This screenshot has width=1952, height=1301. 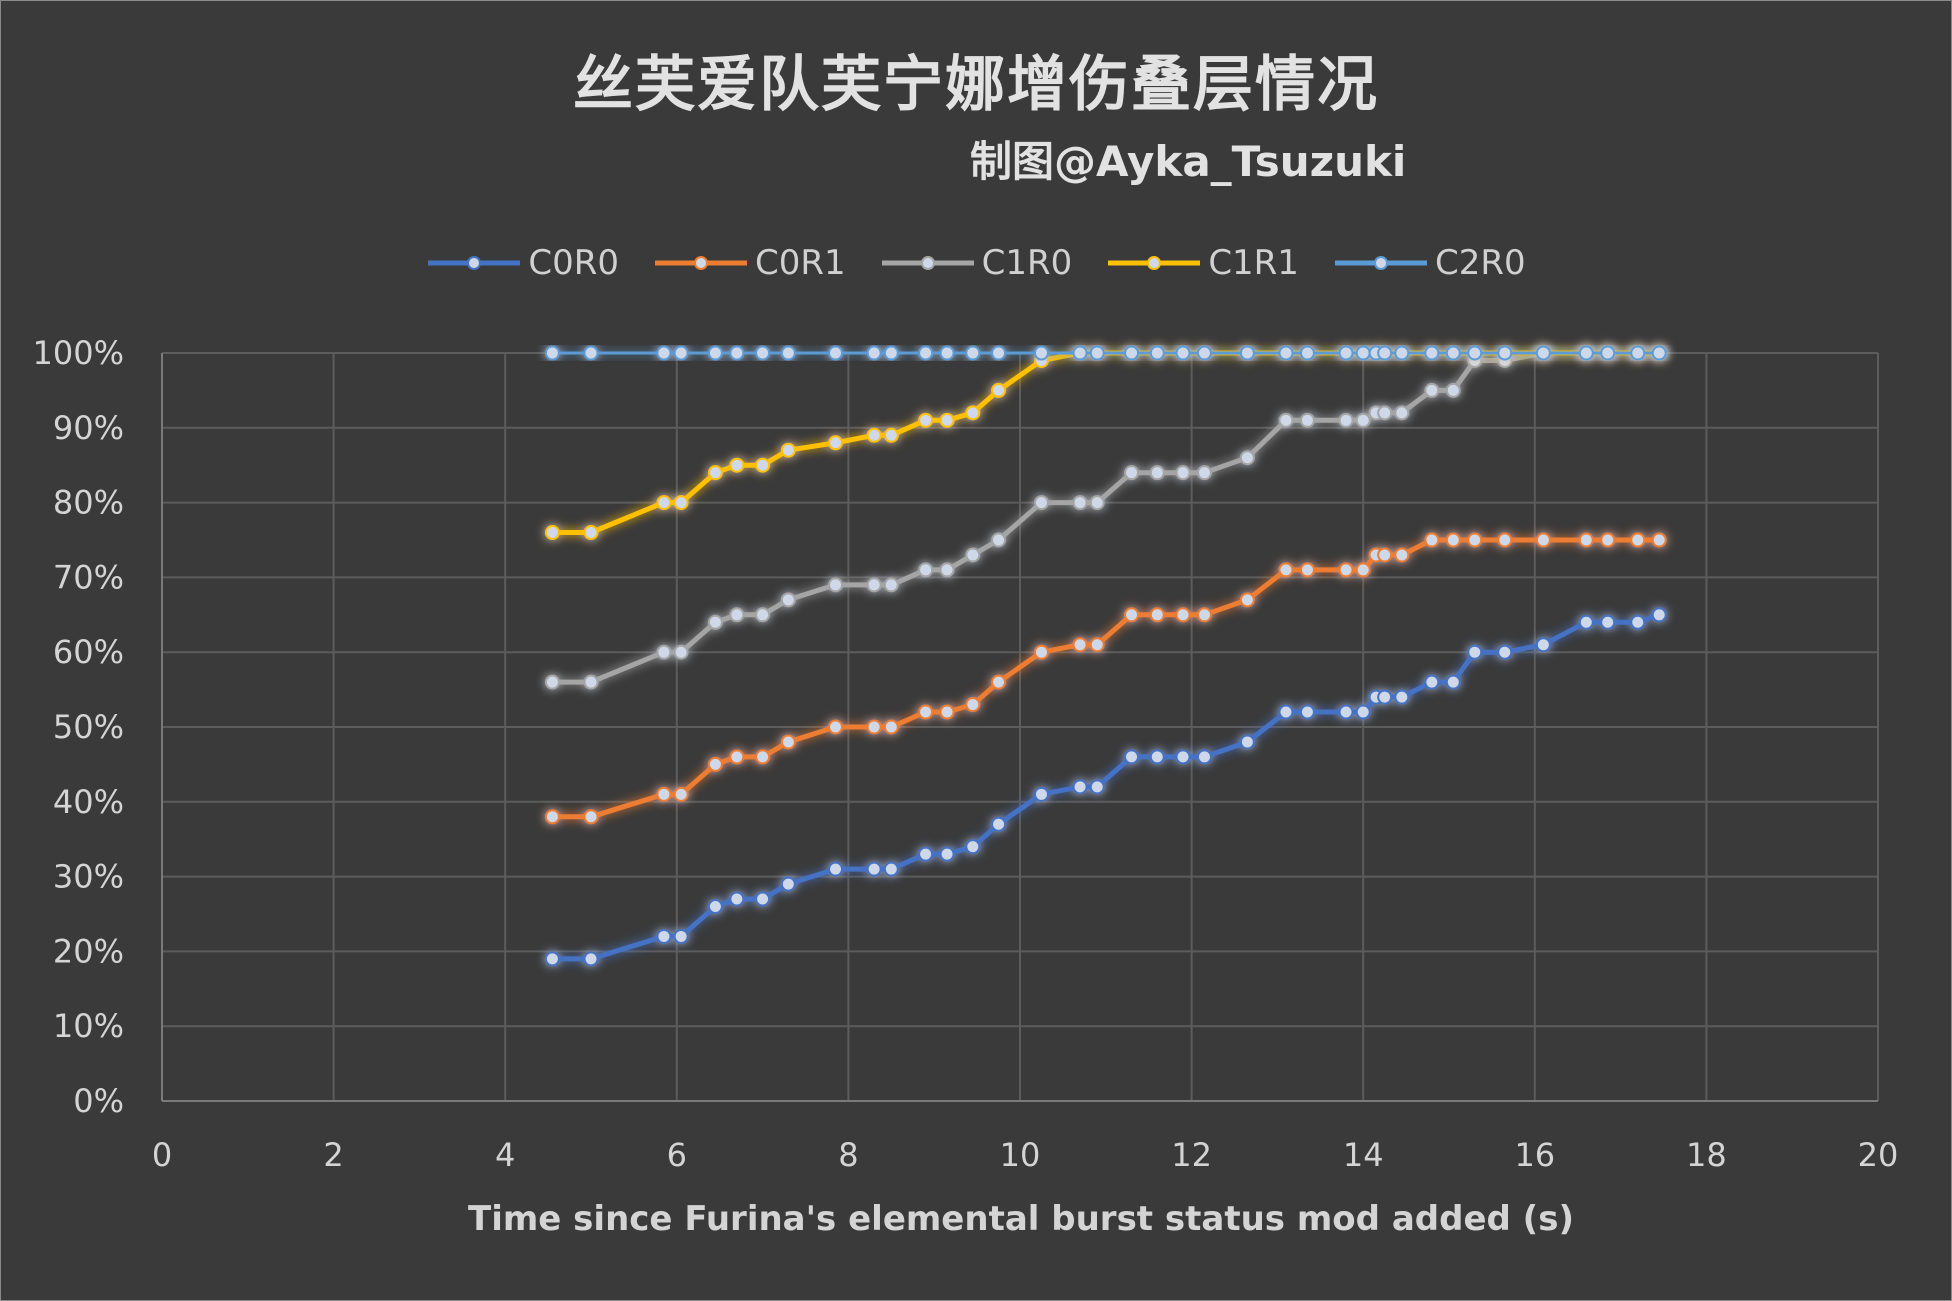 I want to click on y-tick-label: 40%, so click(x=88, y=802).